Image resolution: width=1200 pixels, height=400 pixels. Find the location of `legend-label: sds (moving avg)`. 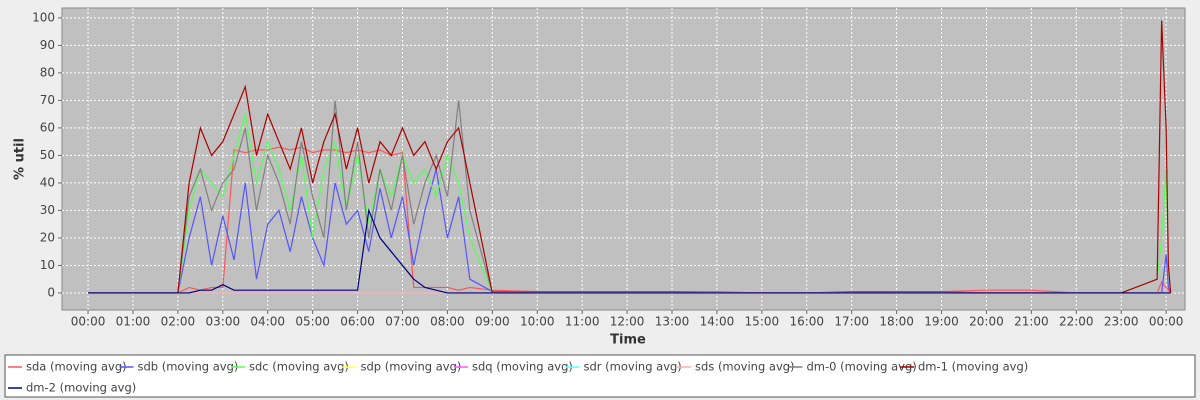

legend-label: sds (moving avg) is located at coordinates (745, 367).